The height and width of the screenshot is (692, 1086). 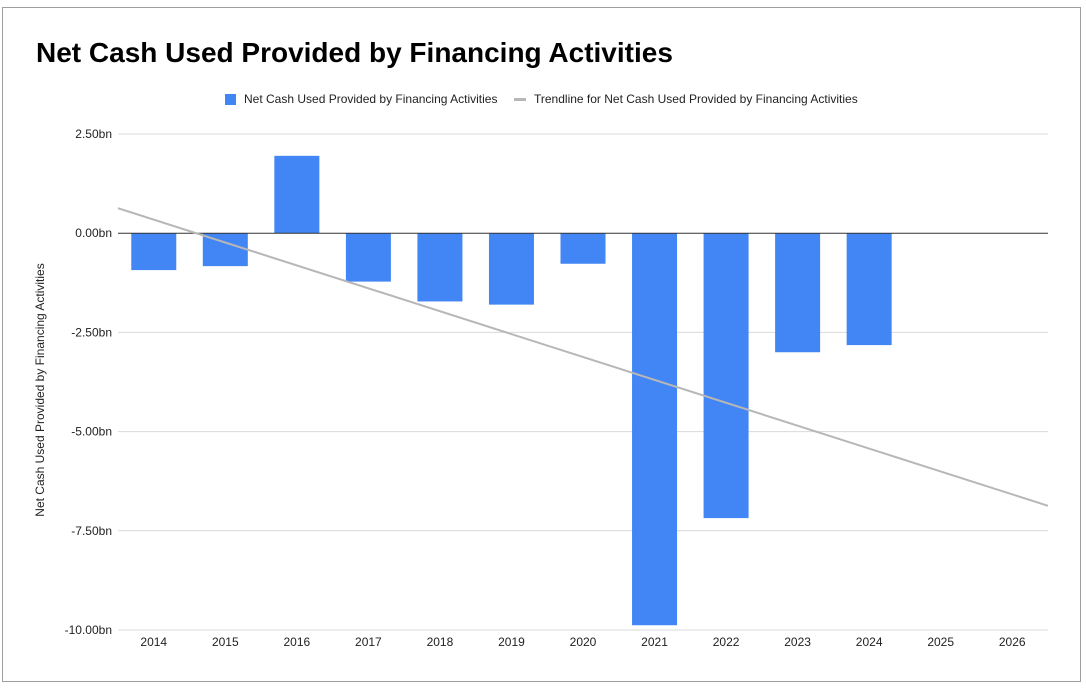 What do you see at coordinates (225, 642) in the screenshot?
I see `x-tick-label: 2015` at bounding box center [225, 642].